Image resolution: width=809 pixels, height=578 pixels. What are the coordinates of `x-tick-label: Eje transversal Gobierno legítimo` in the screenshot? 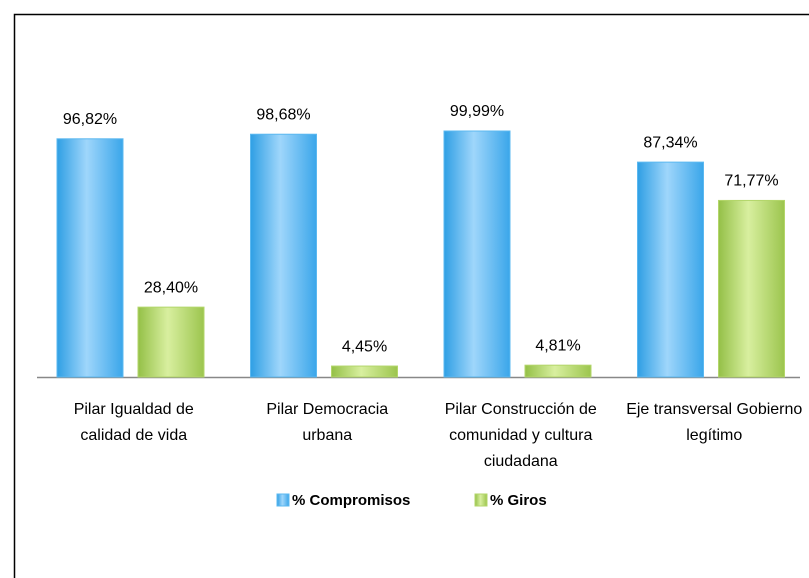 It's located at (714, 422).